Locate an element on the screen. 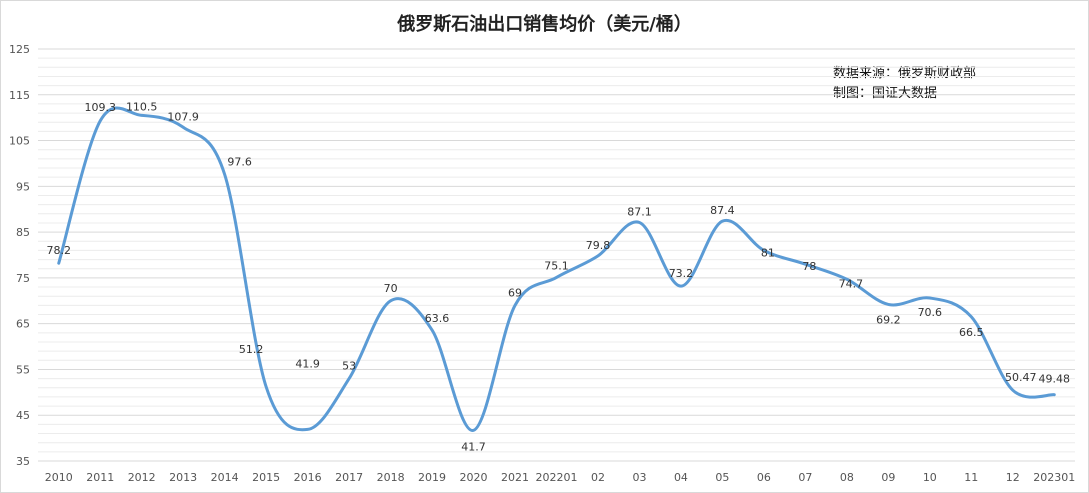 This screenshot has height=493, width=1089. x-tick-label: 2011 is located at coordinates (100, 477).